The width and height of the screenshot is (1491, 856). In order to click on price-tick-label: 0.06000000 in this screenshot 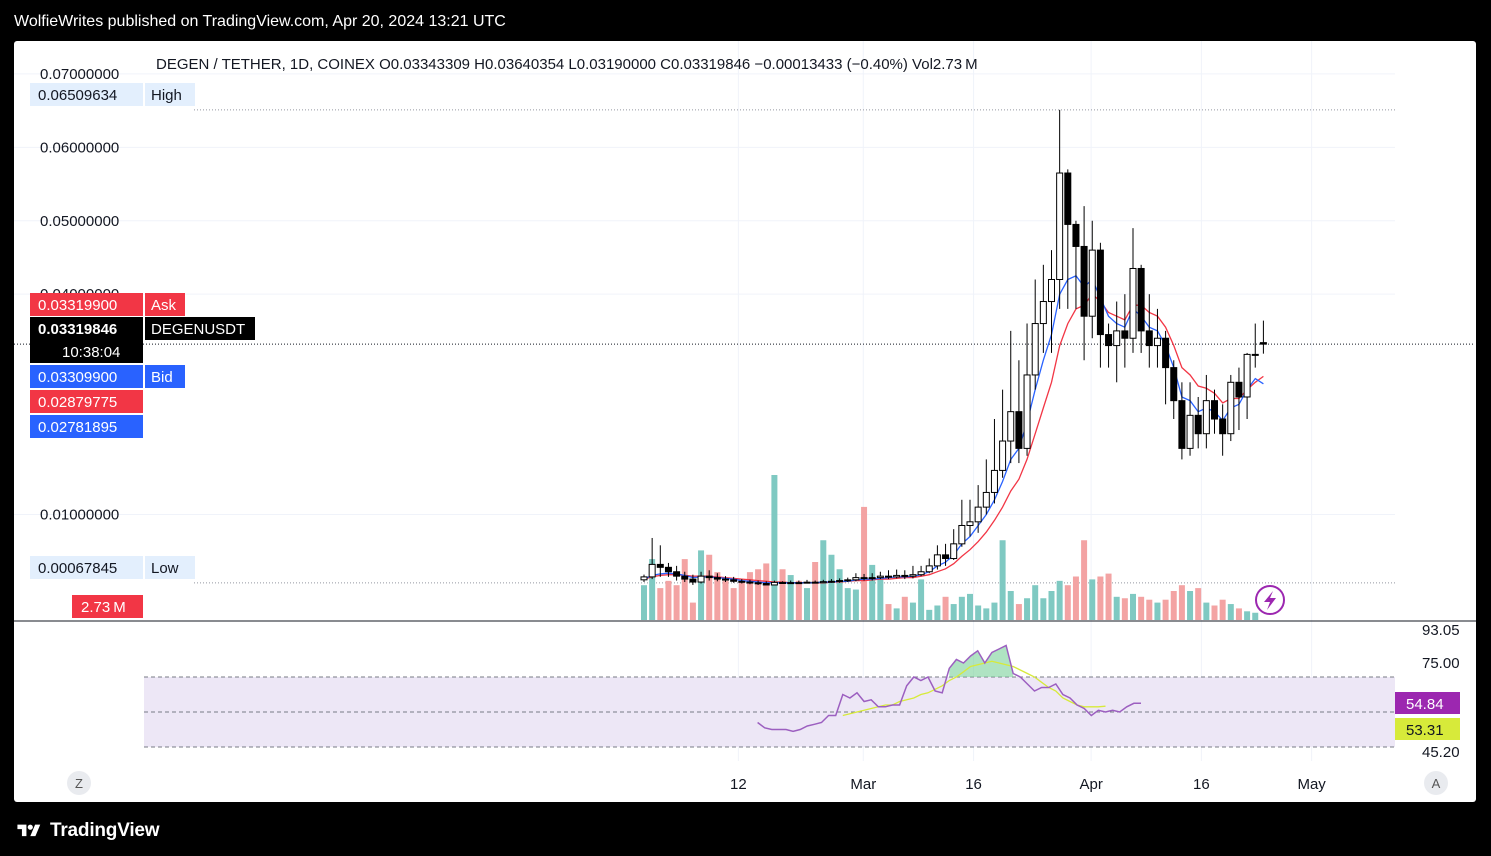, I will do `click(79, 147)`.